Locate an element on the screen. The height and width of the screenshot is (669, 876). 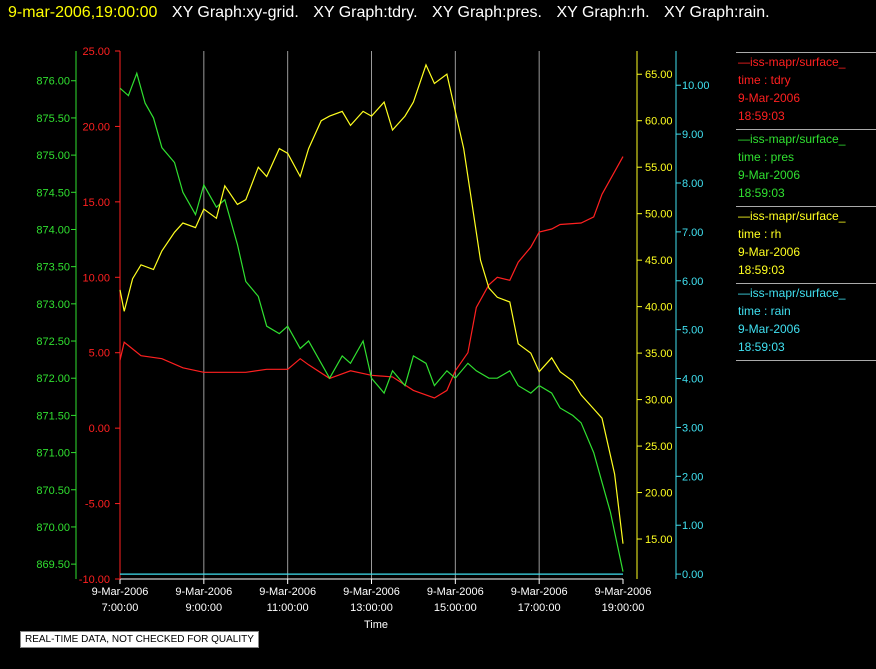
pres-tick-label: 872.50 is located at coordinates (53, 342).